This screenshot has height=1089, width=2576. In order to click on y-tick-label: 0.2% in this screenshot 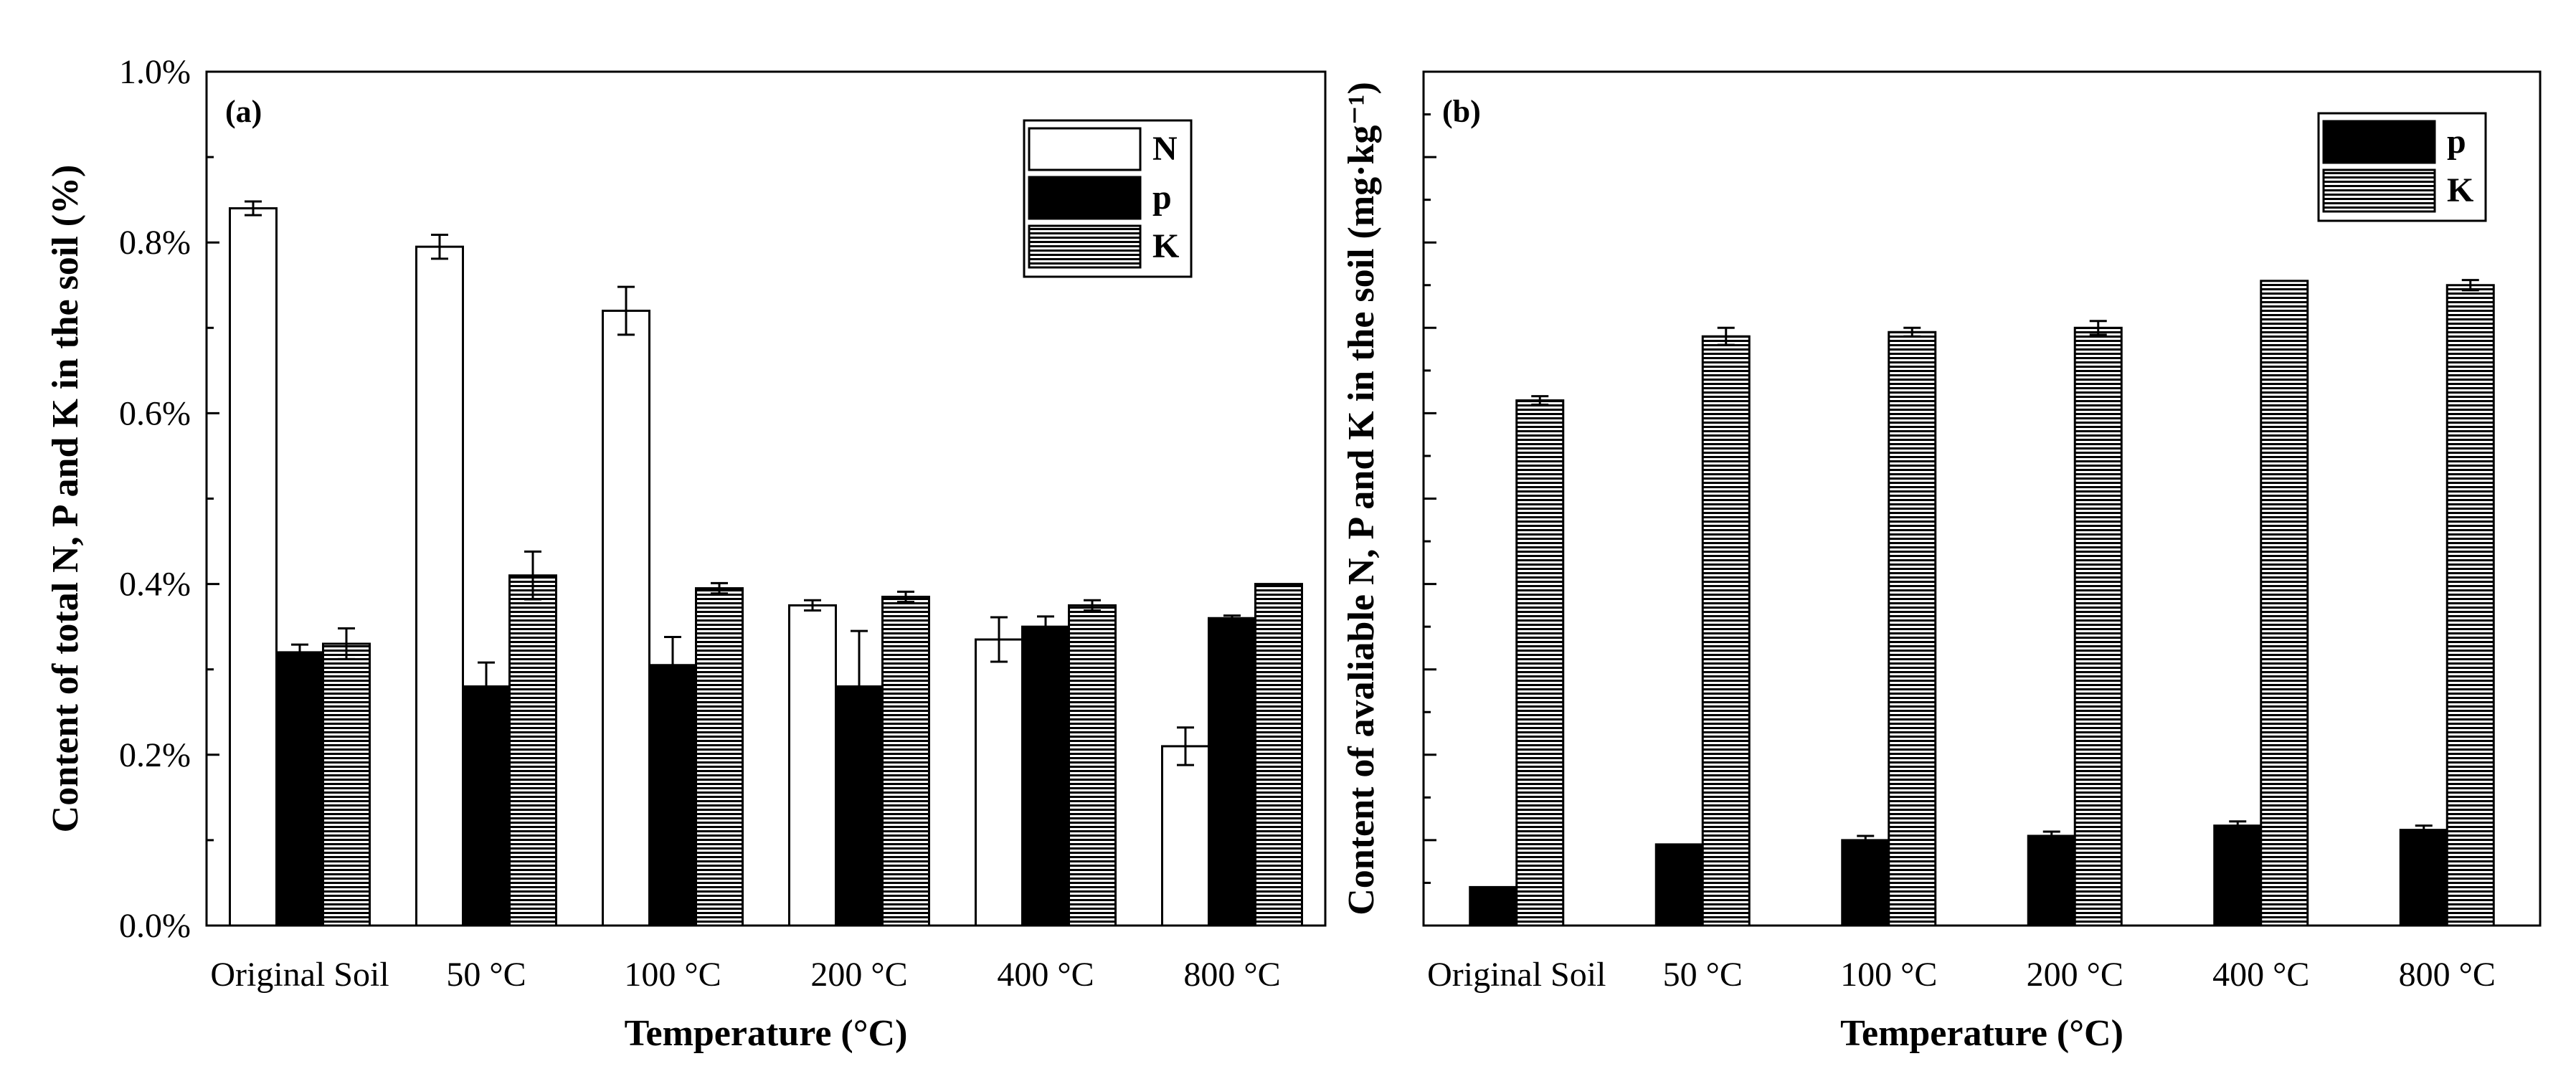, I will do `click(155, 755)`.